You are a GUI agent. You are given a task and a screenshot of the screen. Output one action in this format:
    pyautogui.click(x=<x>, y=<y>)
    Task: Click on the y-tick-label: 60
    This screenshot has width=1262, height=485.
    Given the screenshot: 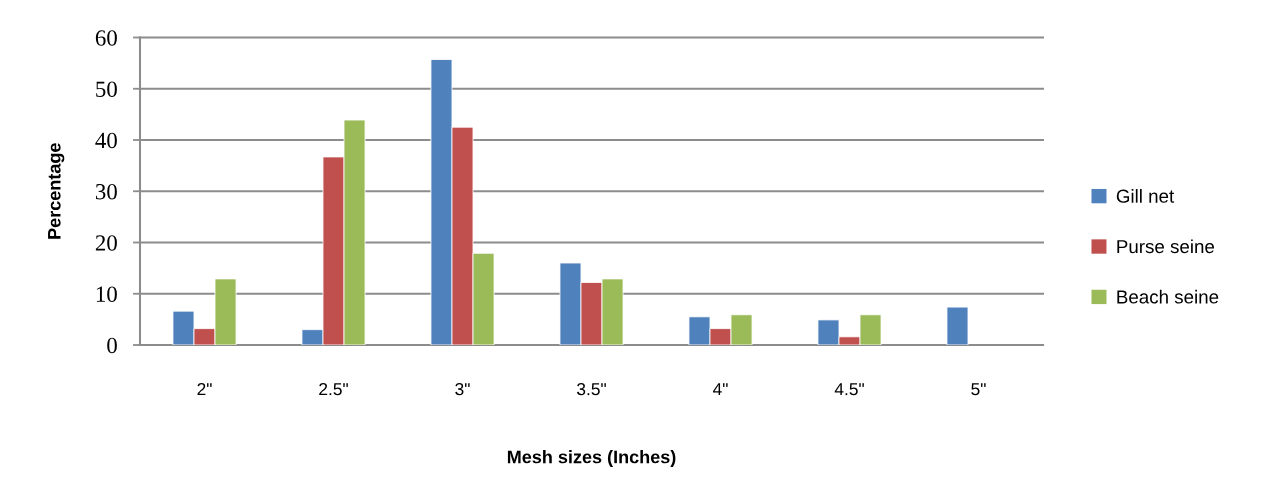 What is the action you would take?
    pyautogui.click(x=106, y=38)
    